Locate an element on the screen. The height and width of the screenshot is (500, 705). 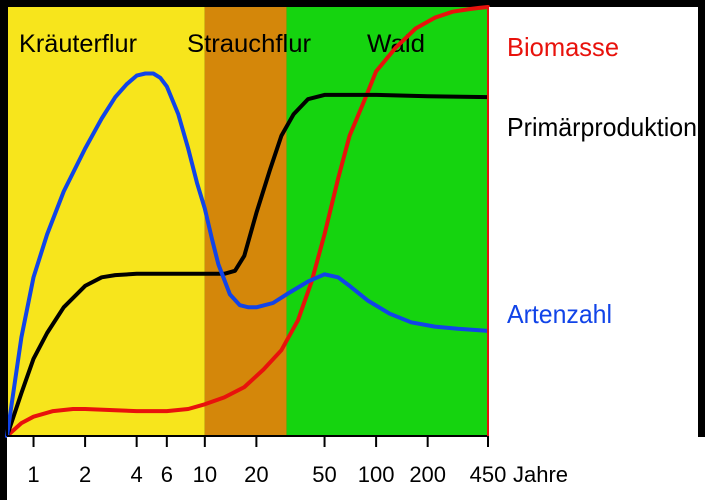
x-tick-label: 200 is located at coordinates (427, 474).